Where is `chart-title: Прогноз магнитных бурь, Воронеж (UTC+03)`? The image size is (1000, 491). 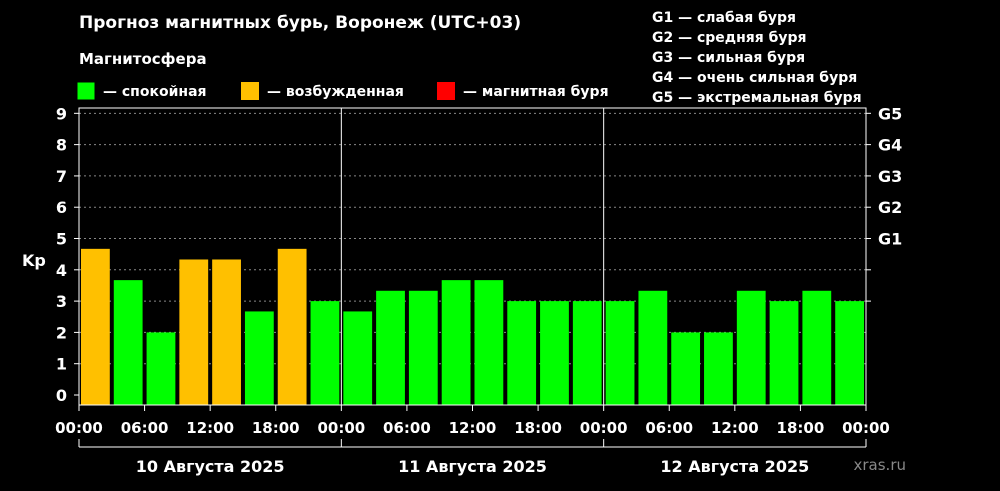
chart-title: Прогноз магнитных бурь, Воронеж (UTC+03) is located at coordinates (300, 23).